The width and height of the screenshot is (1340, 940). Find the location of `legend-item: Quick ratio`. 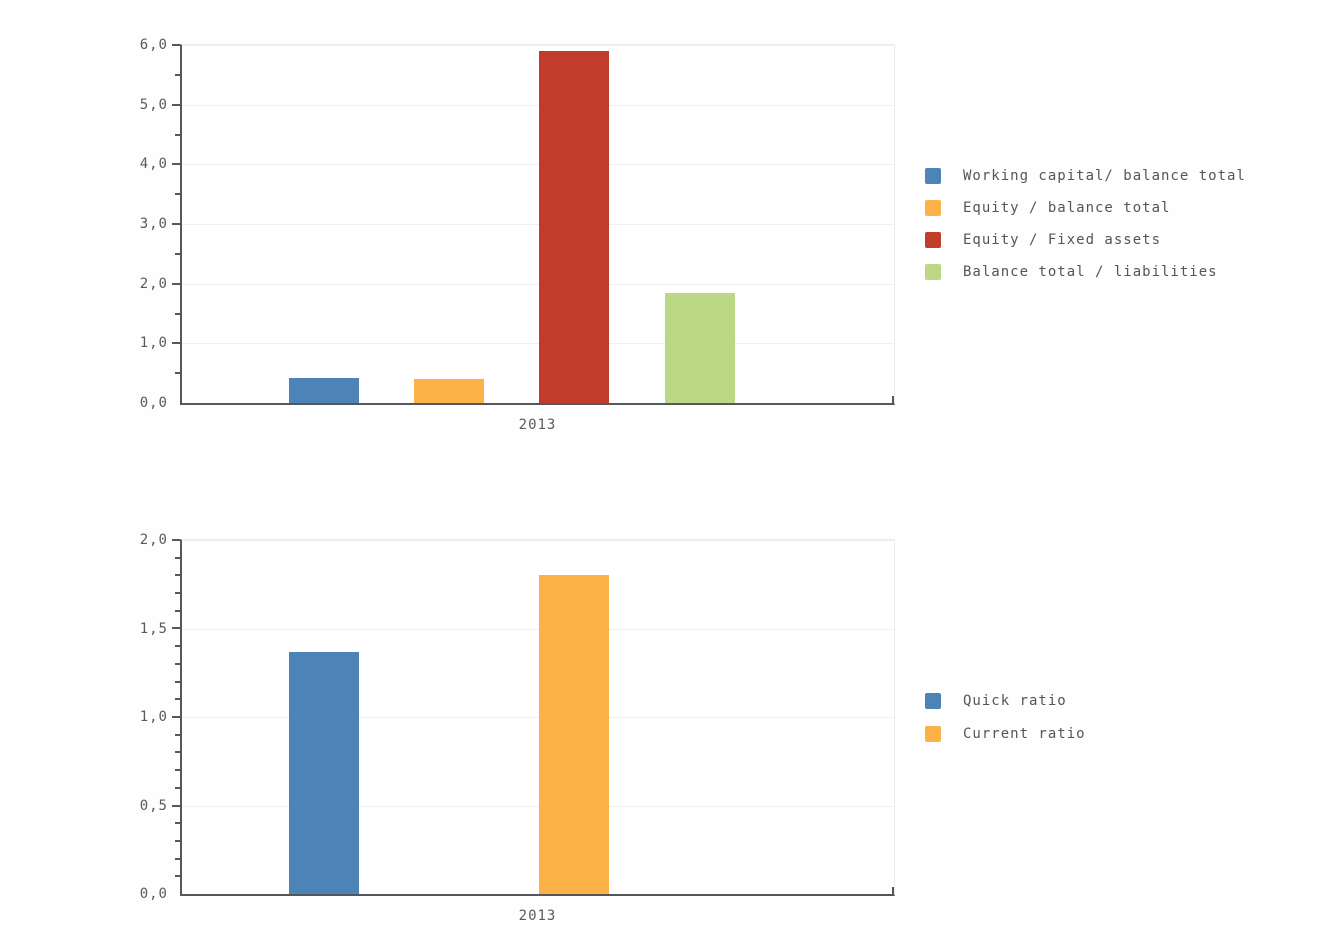

legend-item: Quick ratio is located at coordinates (1005, 700).